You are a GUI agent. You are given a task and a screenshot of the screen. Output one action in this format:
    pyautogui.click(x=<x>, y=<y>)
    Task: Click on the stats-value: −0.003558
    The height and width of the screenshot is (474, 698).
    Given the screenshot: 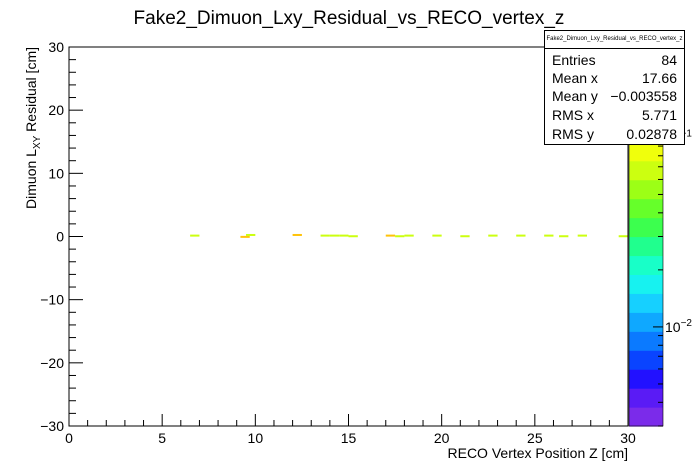 What is the action you would take?
    pyautogui.click(x=643, y=96)
    